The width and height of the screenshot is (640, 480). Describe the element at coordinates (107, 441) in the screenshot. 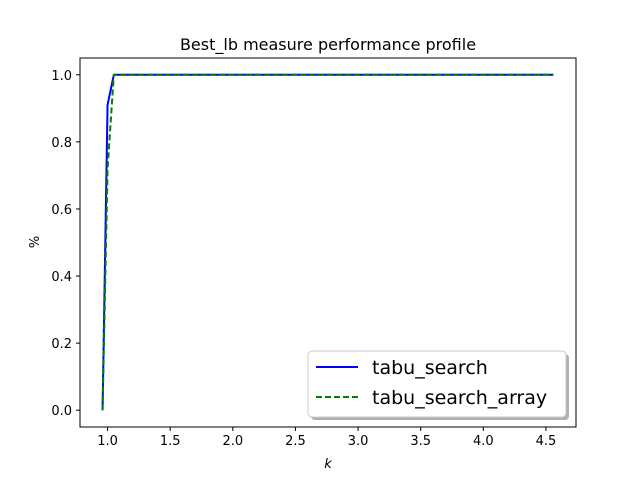

I see `x-tick-label: 1.0` at that location.